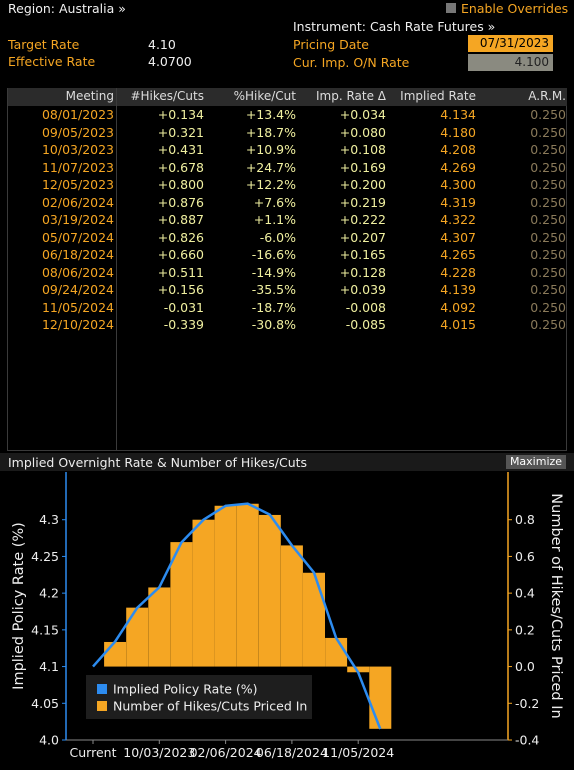 The height and width of the screenshot is (770, 574). What do you see at coordinates (515, 8) in the screenshot?
I see `enable-overrides-label: Enable Overrides` at bounding box center [515, 8].